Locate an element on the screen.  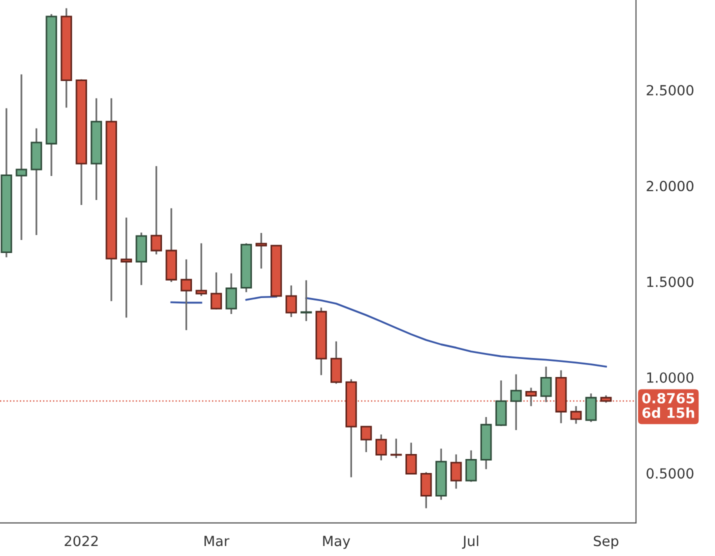
x-tick-label: Jul is located at coordinates (470, 542).